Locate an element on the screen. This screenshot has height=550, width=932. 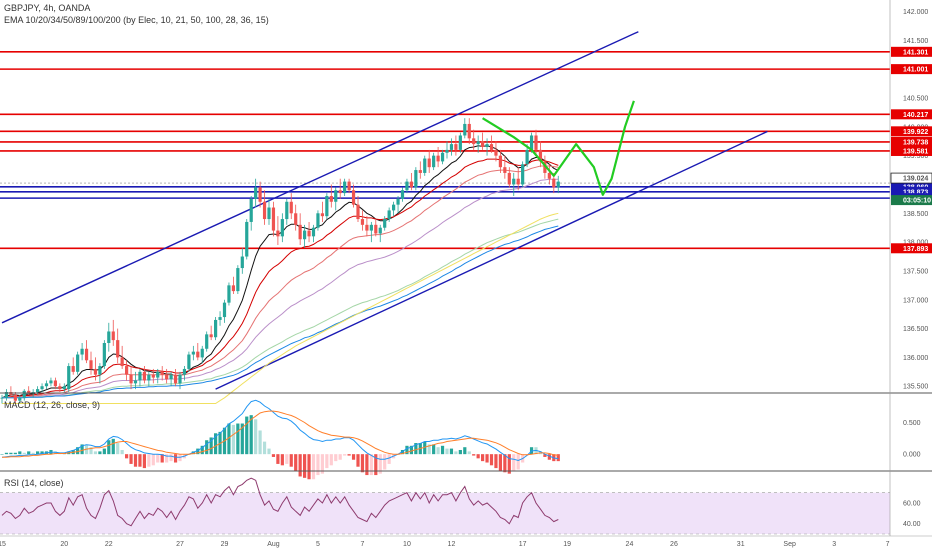
time-tick-label: Aug is located at coordinates (273, 544).